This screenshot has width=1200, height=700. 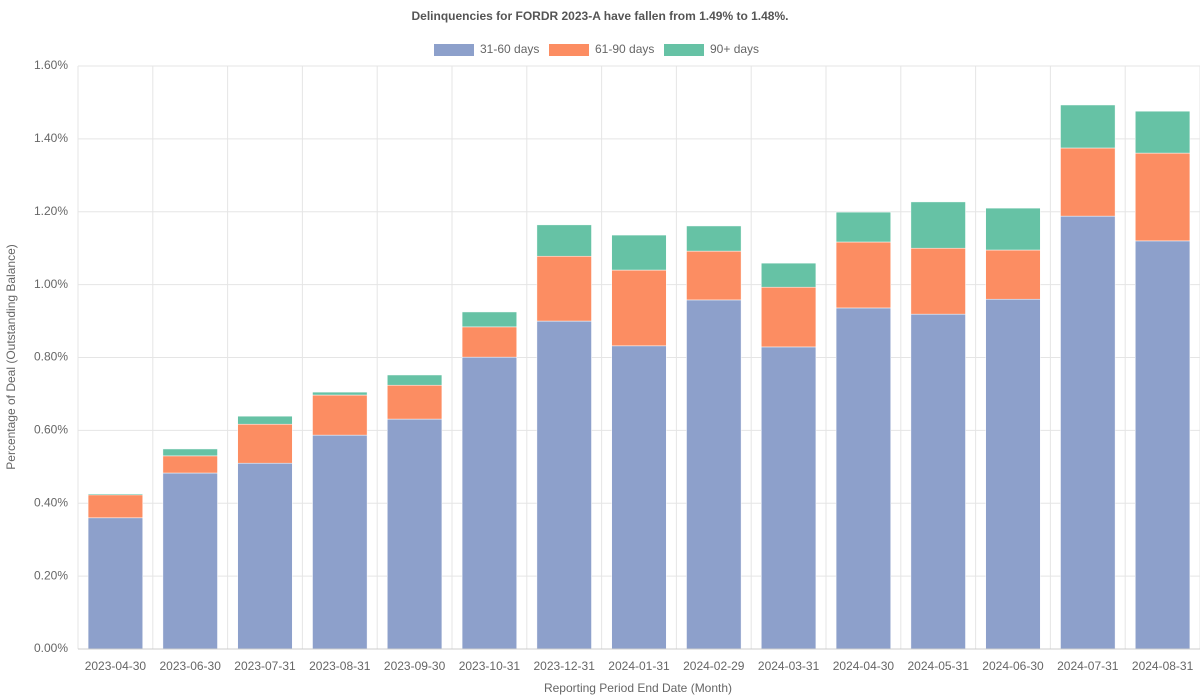 What do you see at coordinates (624, 49) in the screenshot?
I see `legend-label: 61-90 days` at bounding box center [624, 49].